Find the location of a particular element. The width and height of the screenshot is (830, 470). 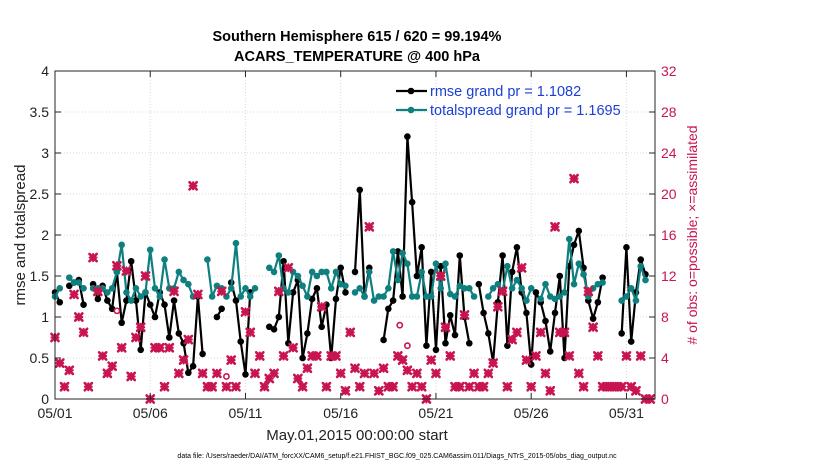

x-tick-label: 05/01 is located at coordinates (54, 413).